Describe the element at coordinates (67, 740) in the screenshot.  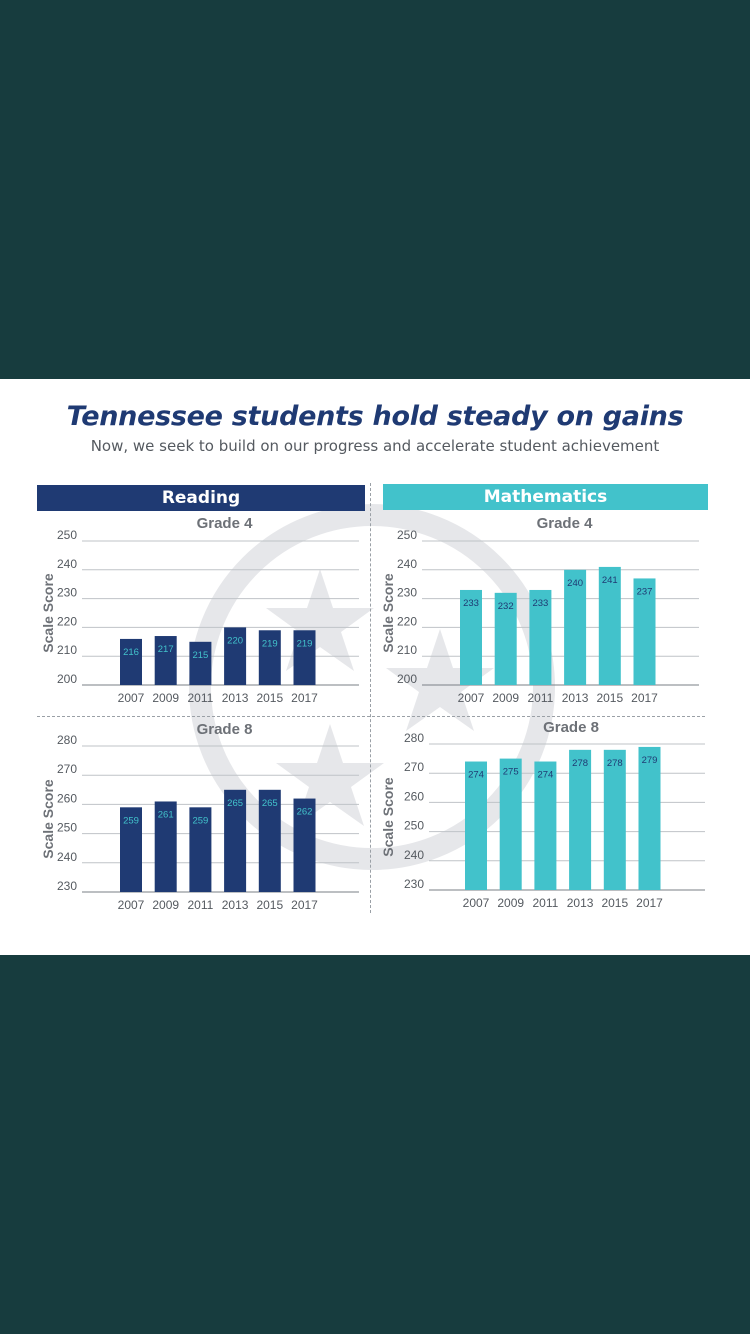
I see `reading-grade8-ytick-label: 280` at that location.